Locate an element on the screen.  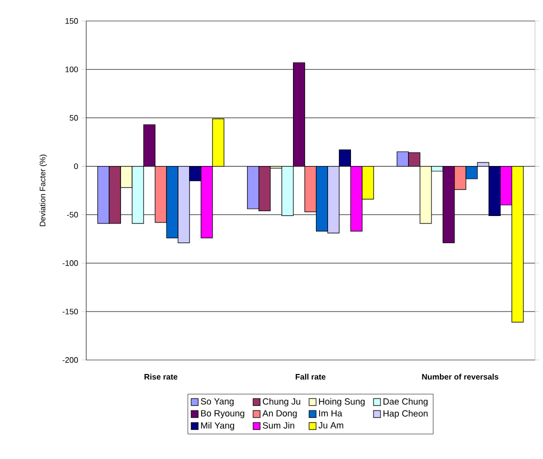
legend-label: Ju Am is located at coordinates (331, 425).